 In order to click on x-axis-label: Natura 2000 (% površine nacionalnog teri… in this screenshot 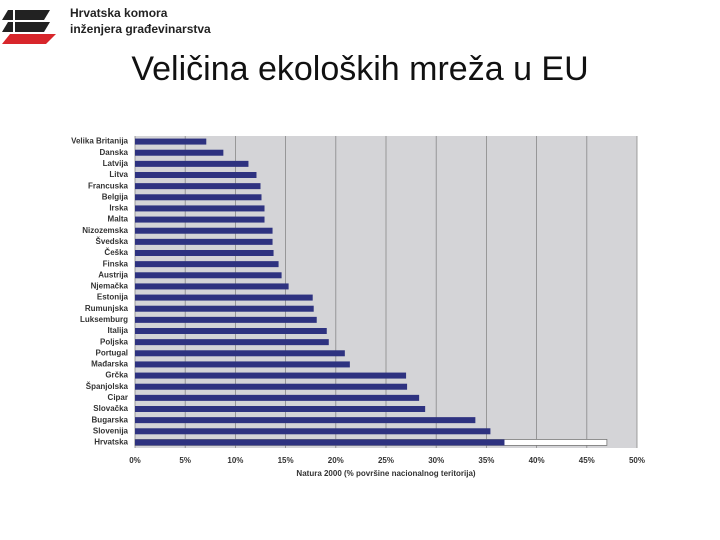, I will do `click(385, 473)`.